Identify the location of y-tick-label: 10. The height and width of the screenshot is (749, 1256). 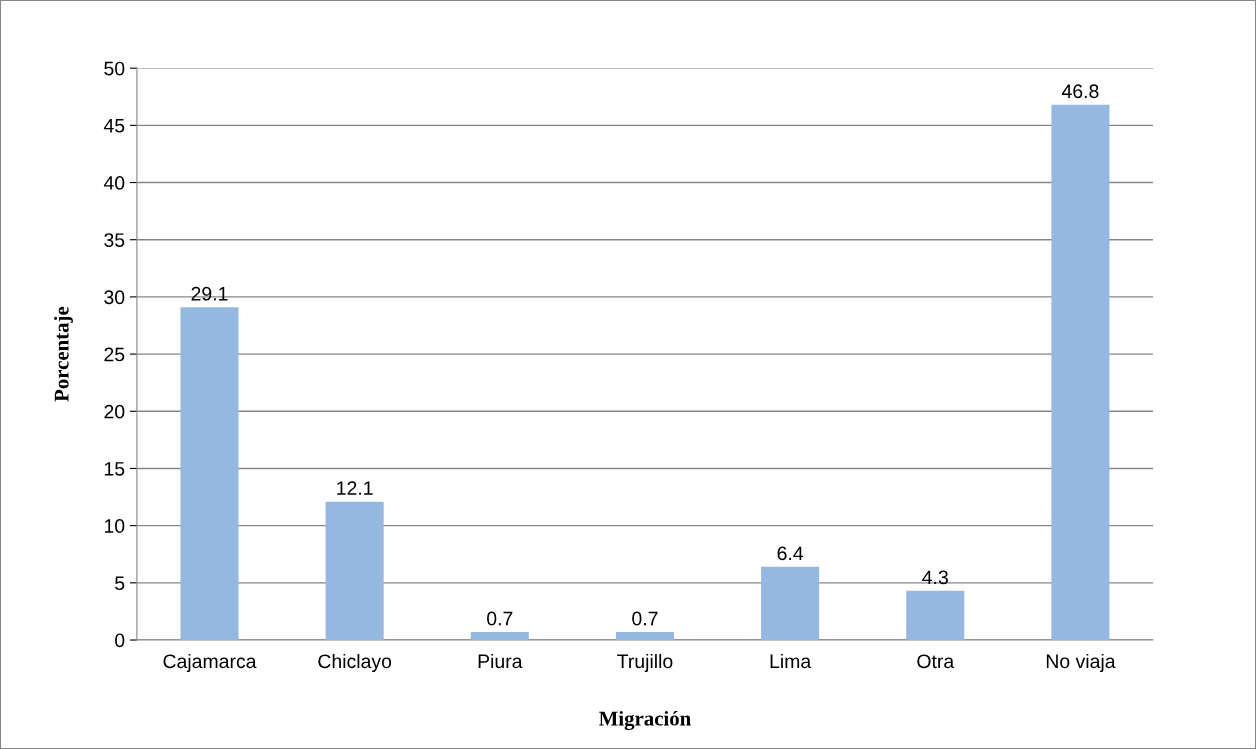
(114, 526).